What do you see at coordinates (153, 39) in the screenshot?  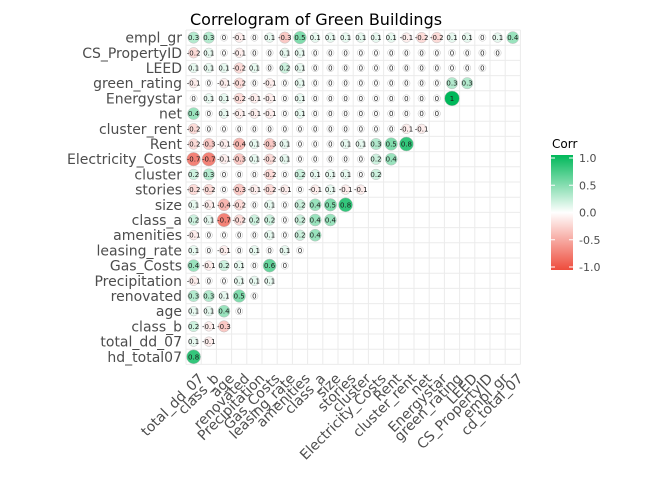 I see `y-tick-empl_gr: empl_gr` at bounding box center [153, 39].